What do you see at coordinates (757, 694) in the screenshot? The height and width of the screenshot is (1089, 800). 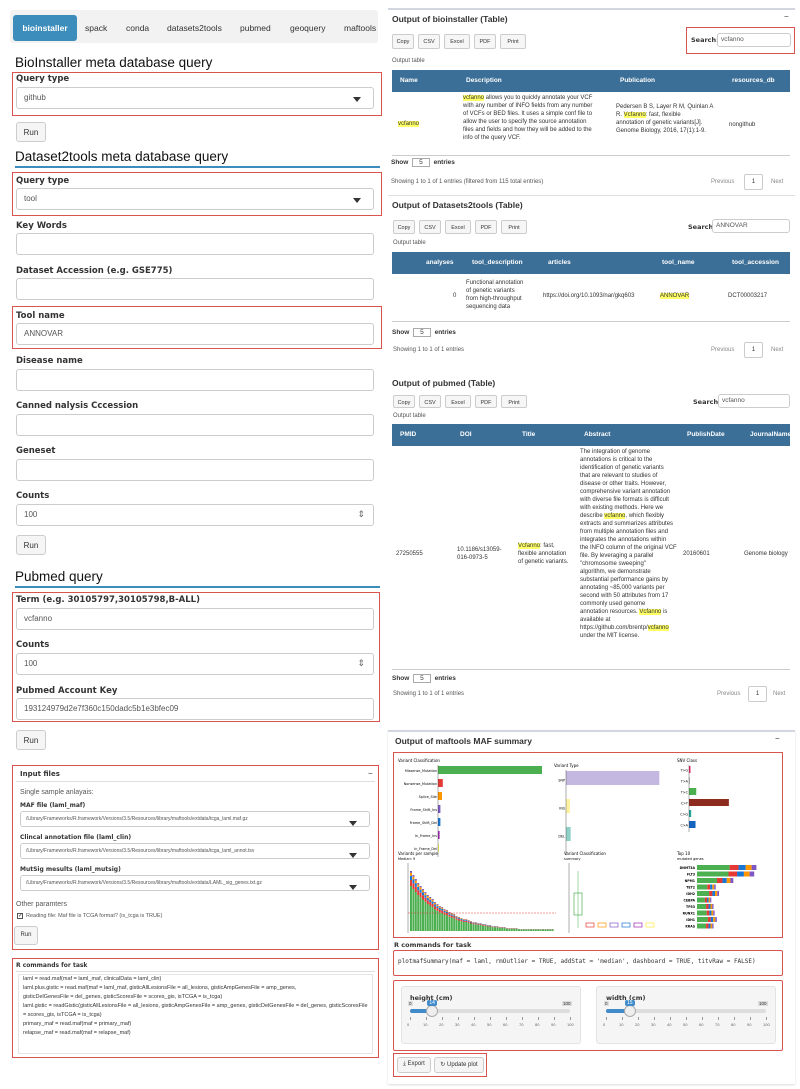 I see `t3-page-1: 1` at bounding box center [757, 694].